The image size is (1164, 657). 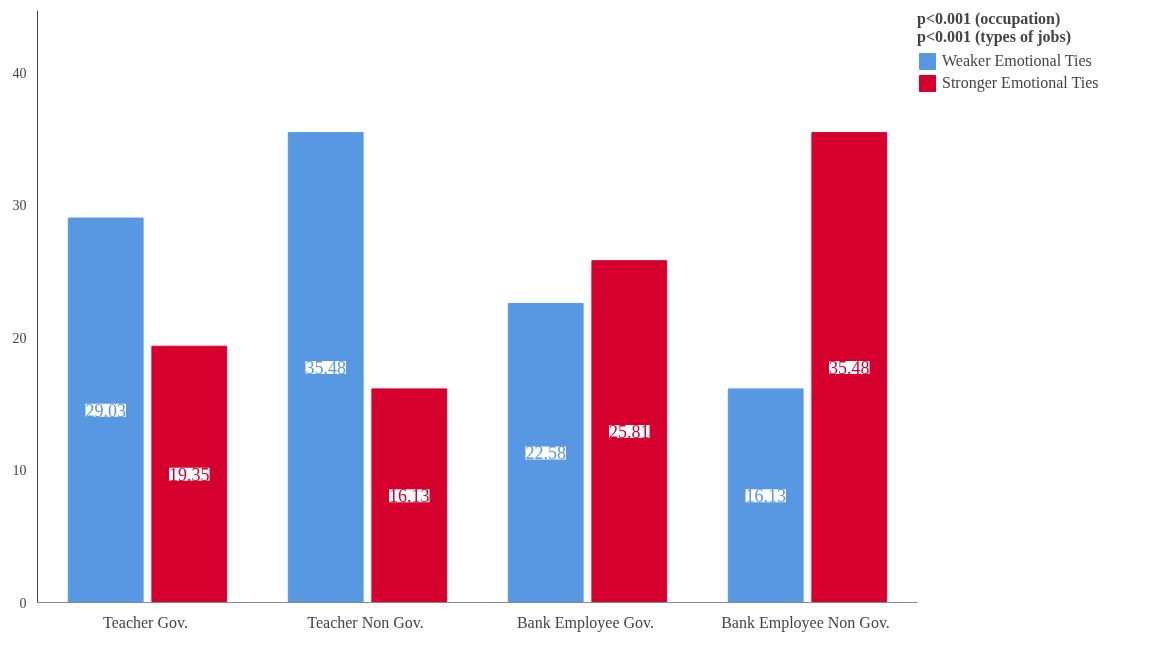 What do you see at coordinates (19, 206) in the screenshot?
I see `y-tick-label: 30` at bounding box center [19, 206].